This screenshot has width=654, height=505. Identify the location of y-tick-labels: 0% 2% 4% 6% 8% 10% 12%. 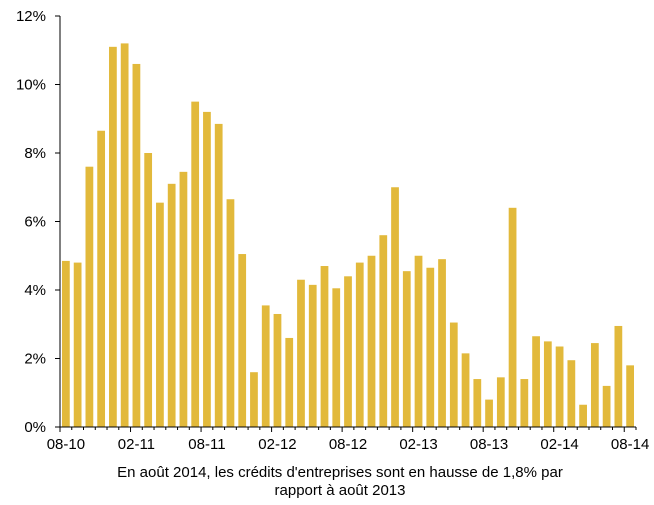
(31, 222).